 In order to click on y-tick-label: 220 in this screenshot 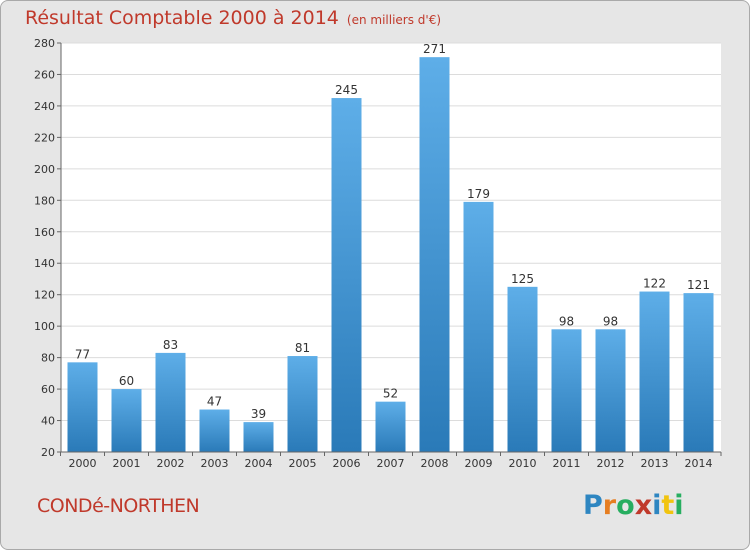, I will do `click(44, 137)`.